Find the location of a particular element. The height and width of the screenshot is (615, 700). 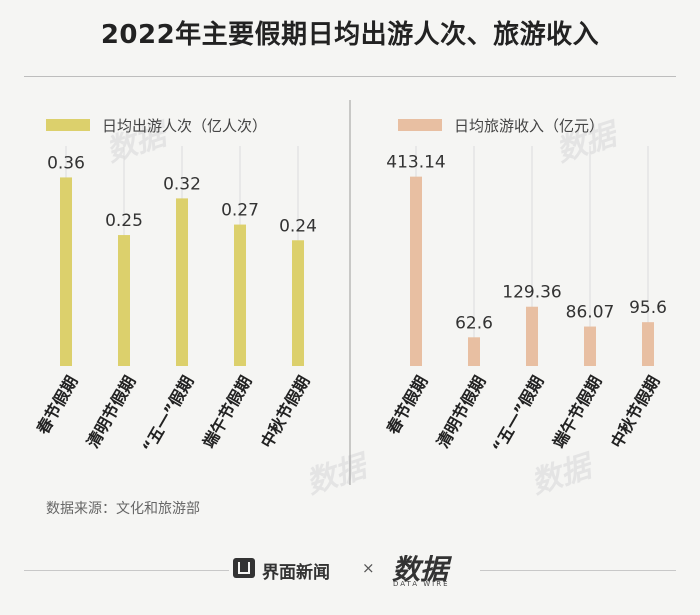

bar-value-label: 0.32 is located at coordinates (182, 184).